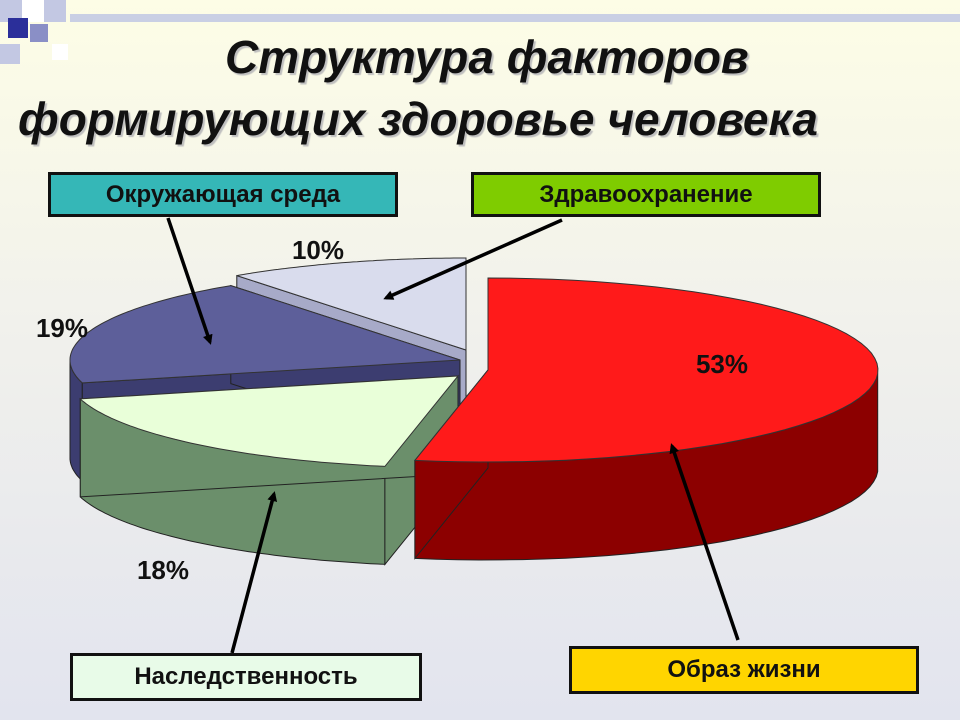 This screenshot has width=960, height=720. Describe the element at coordinates (646, 370) in the screenshot. I see `slice-top-lifestyle` at that location.